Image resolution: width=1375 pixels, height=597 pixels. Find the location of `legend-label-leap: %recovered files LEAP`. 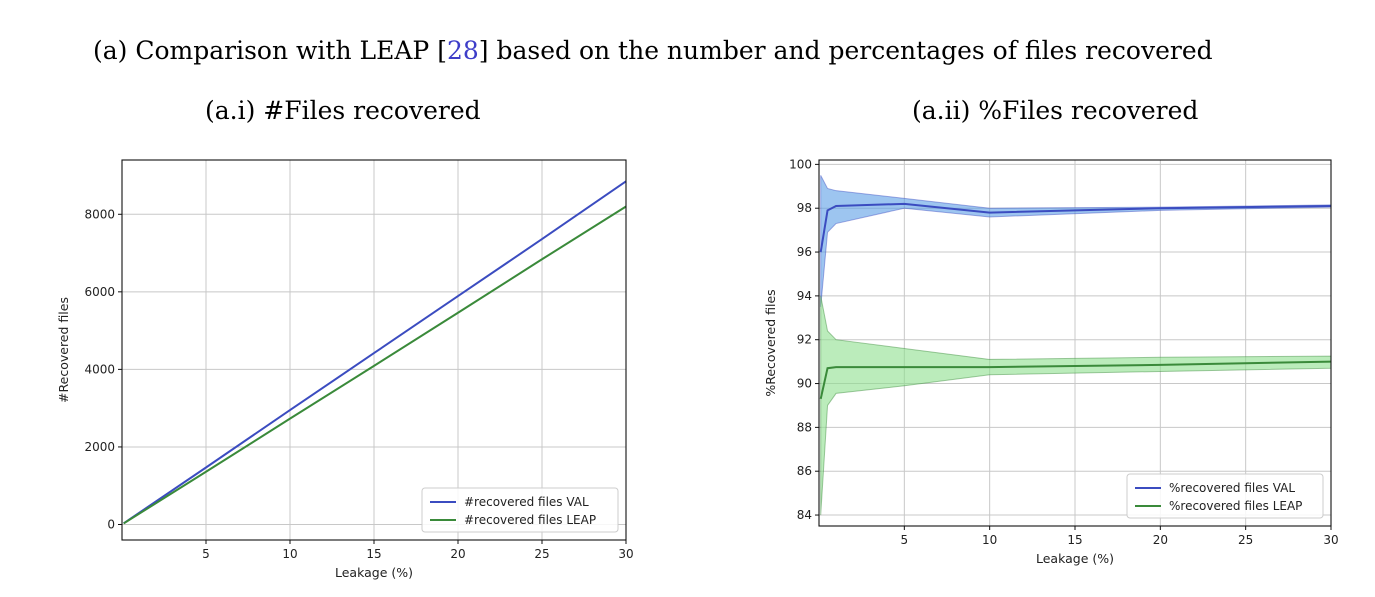

legend-label-leap: %recovered files LEAP is located at coordinates (1235, 506).